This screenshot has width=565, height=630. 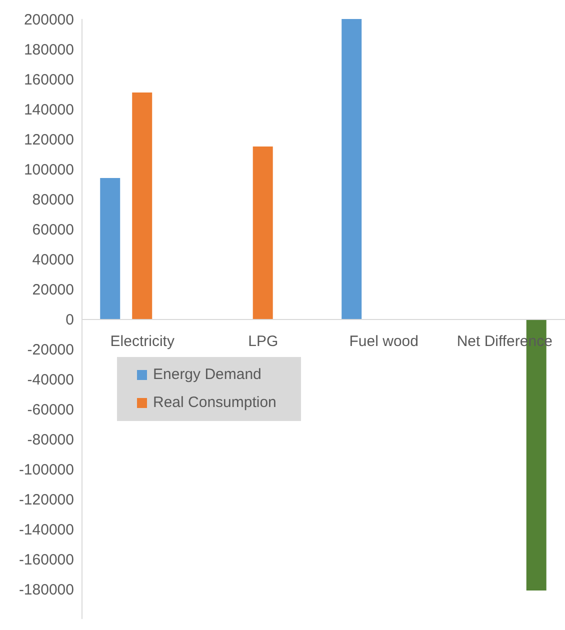 I want to click on y-tick-label: 80000, so click(x=53, y=199).